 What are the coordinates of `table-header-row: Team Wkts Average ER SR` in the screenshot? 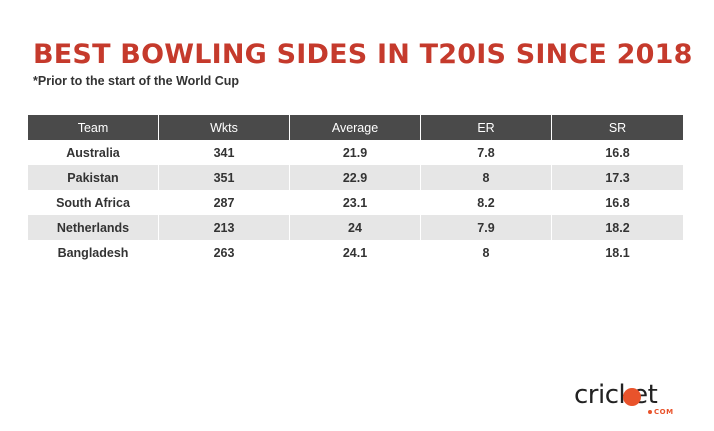 It's located at (355, 127).